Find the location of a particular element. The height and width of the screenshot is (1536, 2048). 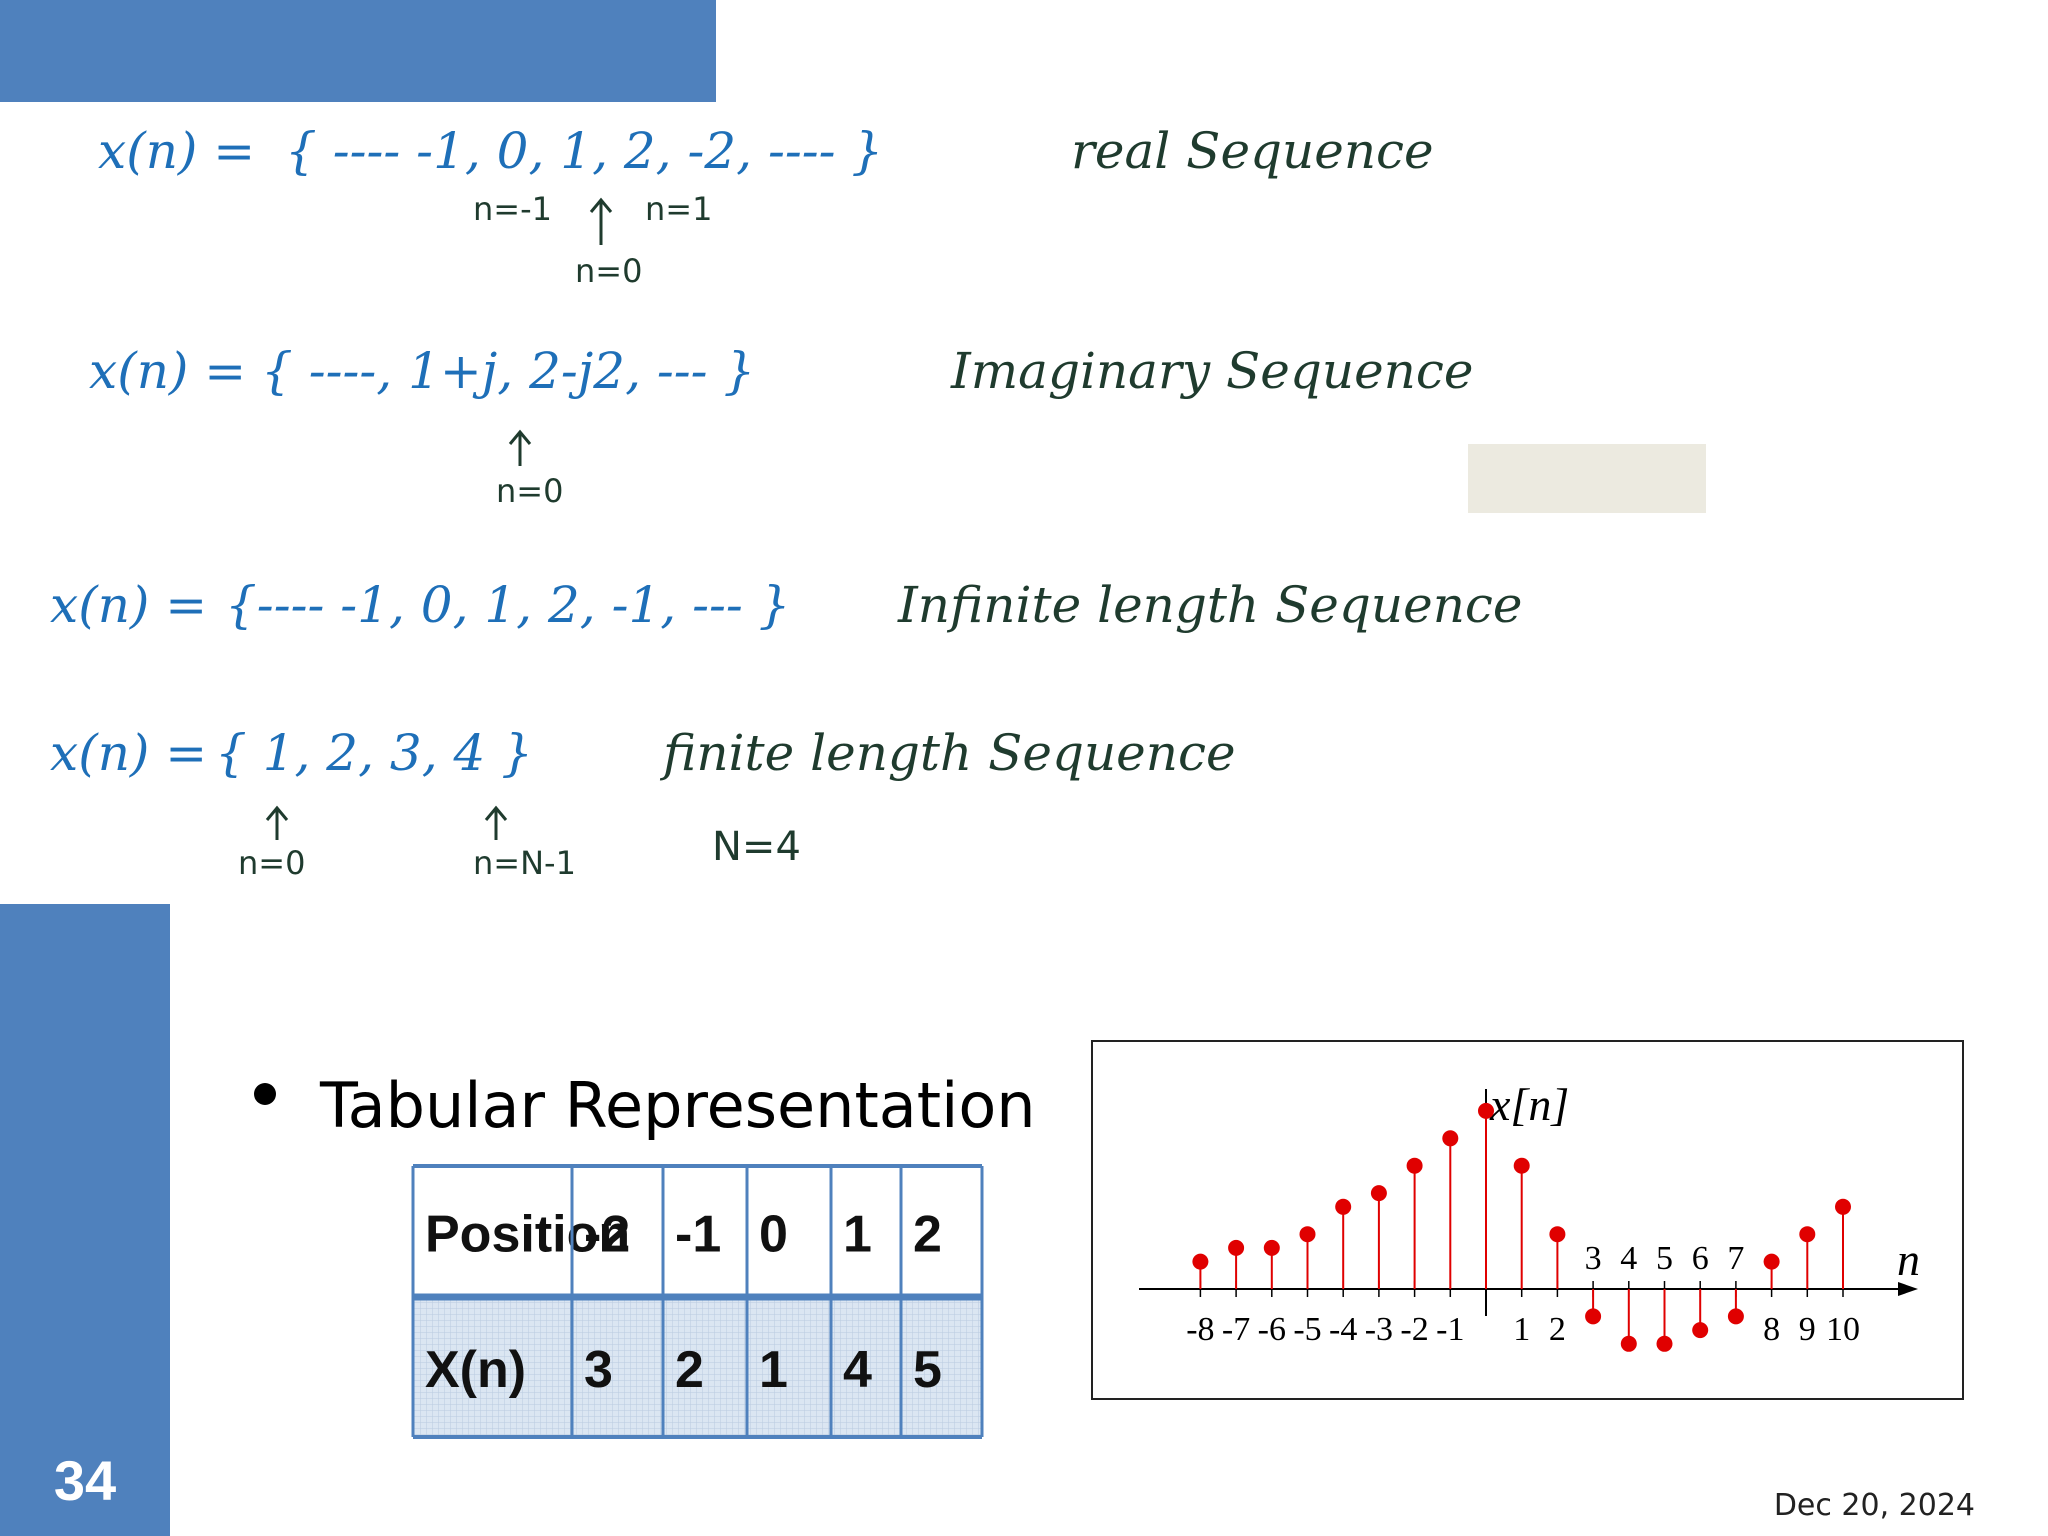

table-cell: 3 is located at coordinates (598, 1370).